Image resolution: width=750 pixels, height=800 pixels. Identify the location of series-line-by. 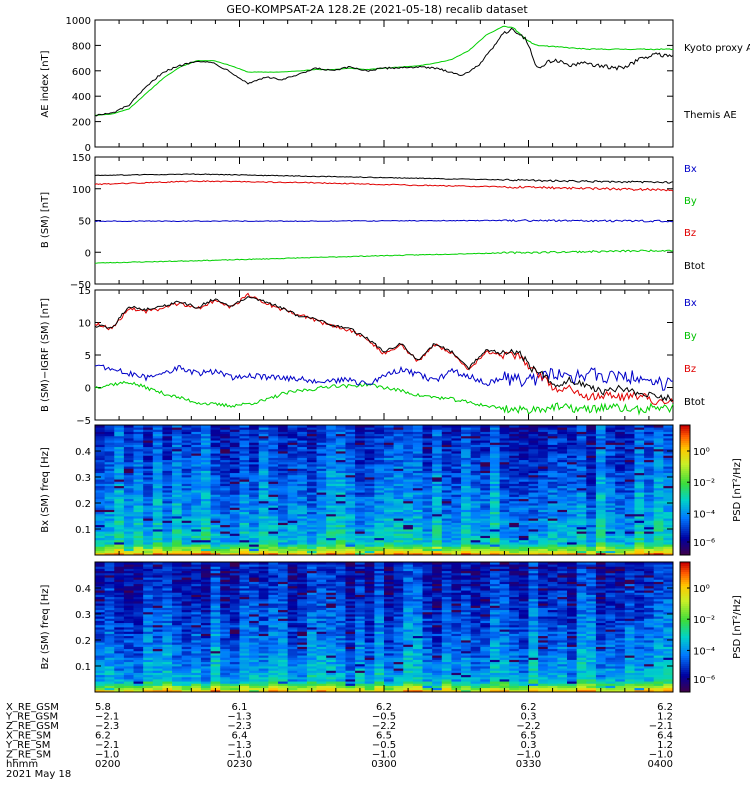
(384, 398).